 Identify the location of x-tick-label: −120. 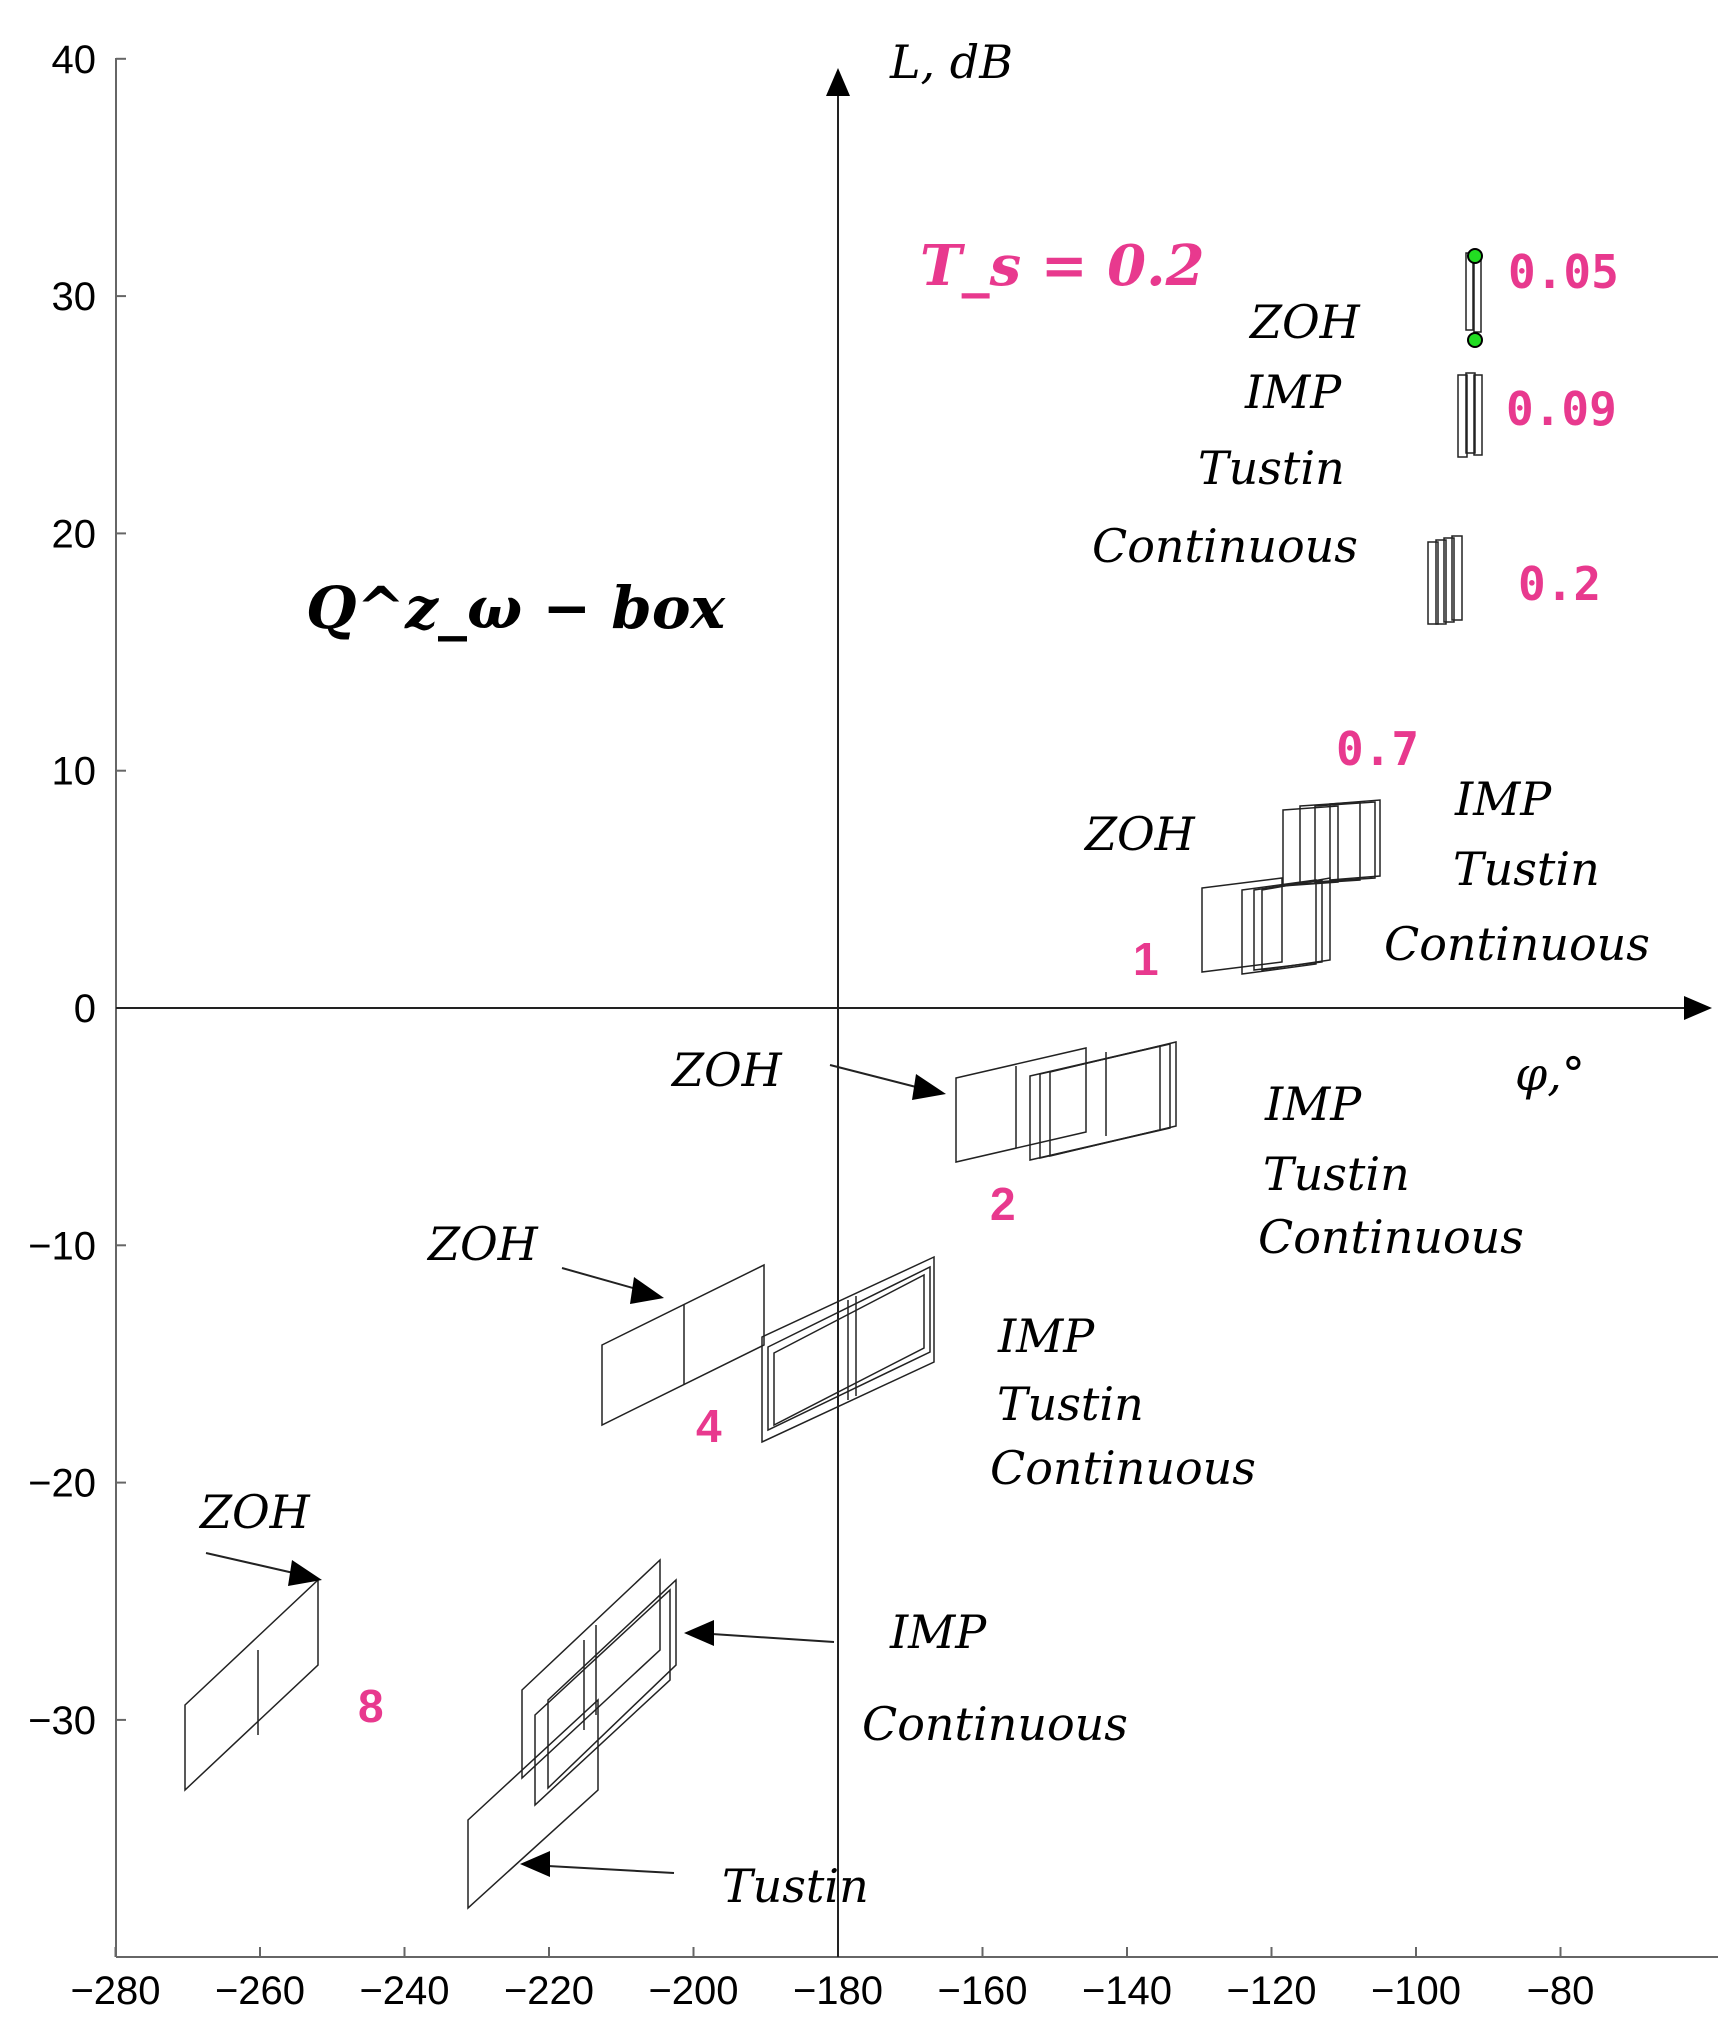
(1271, 1991).